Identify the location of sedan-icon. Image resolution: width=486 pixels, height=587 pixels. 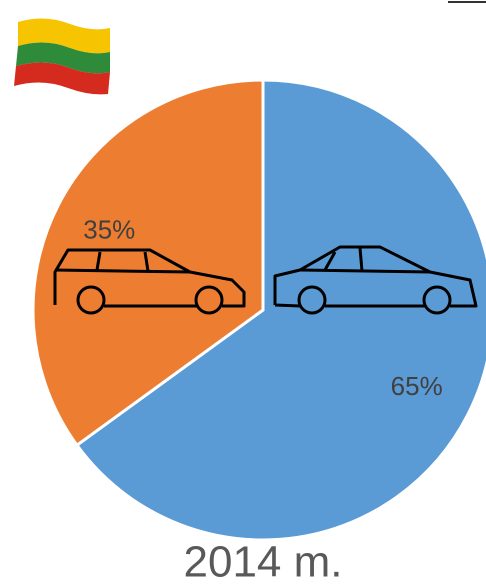
(375, 280).